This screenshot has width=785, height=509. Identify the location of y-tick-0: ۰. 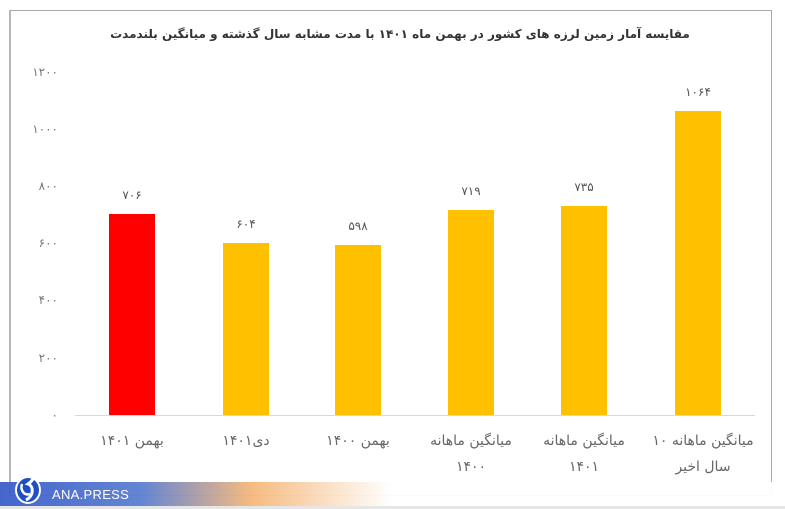
(54, 415).